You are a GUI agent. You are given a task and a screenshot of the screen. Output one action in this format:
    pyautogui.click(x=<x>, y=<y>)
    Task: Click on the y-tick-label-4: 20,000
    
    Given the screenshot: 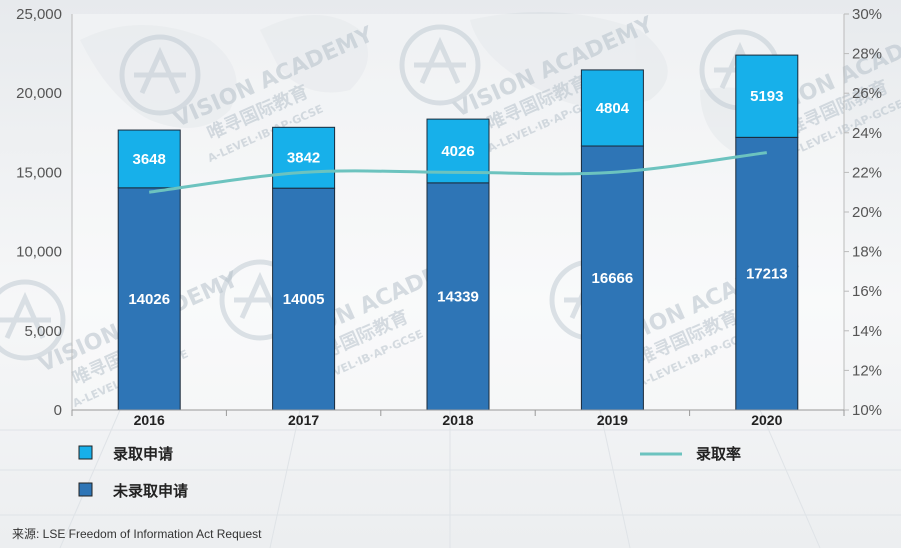 What is the action you would take?
    pyautogui.click(x=39, y=93)
    